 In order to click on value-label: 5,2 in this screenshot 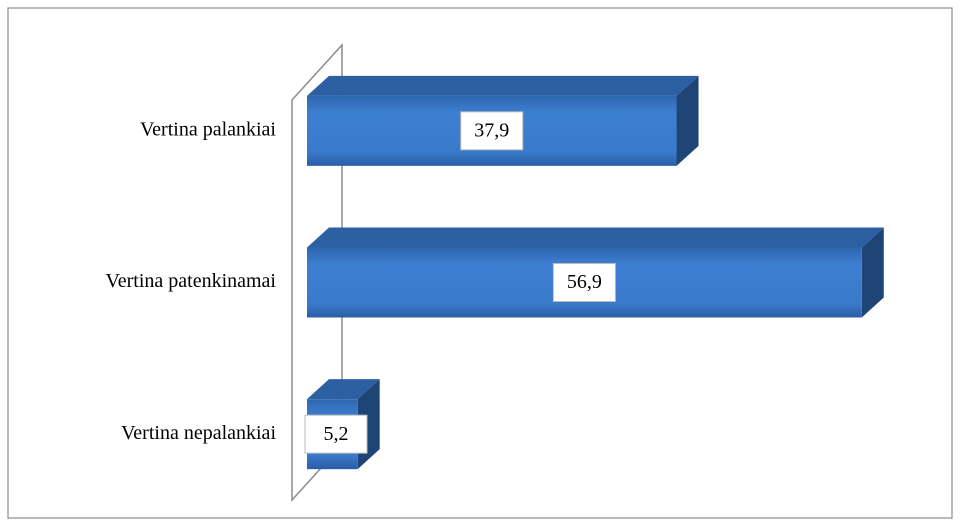, I will do `click(336, 434)`.